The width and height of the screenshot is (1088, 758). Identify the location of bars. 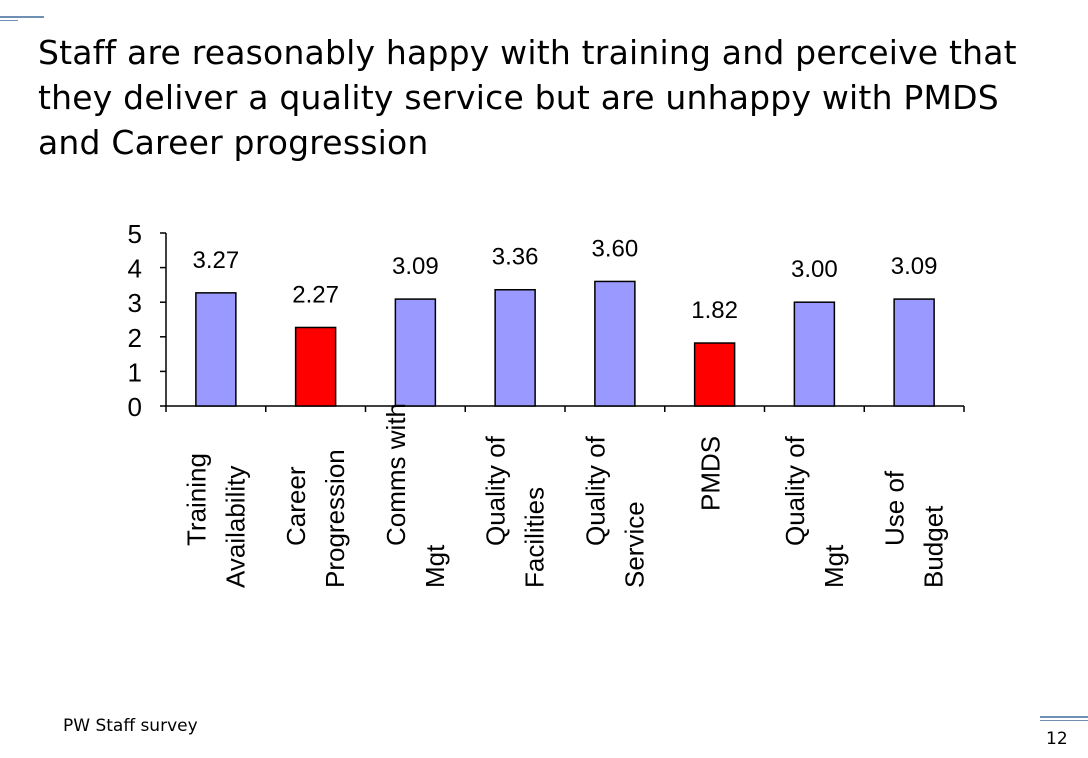
(565, 343).